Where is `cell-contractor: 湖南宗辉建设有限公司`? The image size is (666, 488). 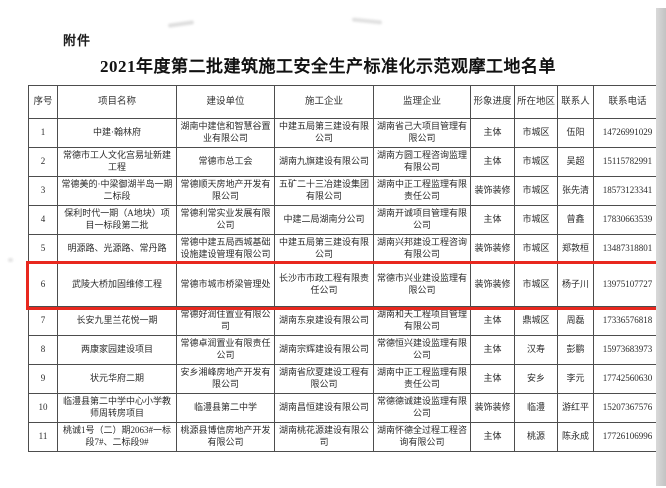 cell-contractor: 湖南宗辉建设有限公司 is located at coordinates (324, 350).